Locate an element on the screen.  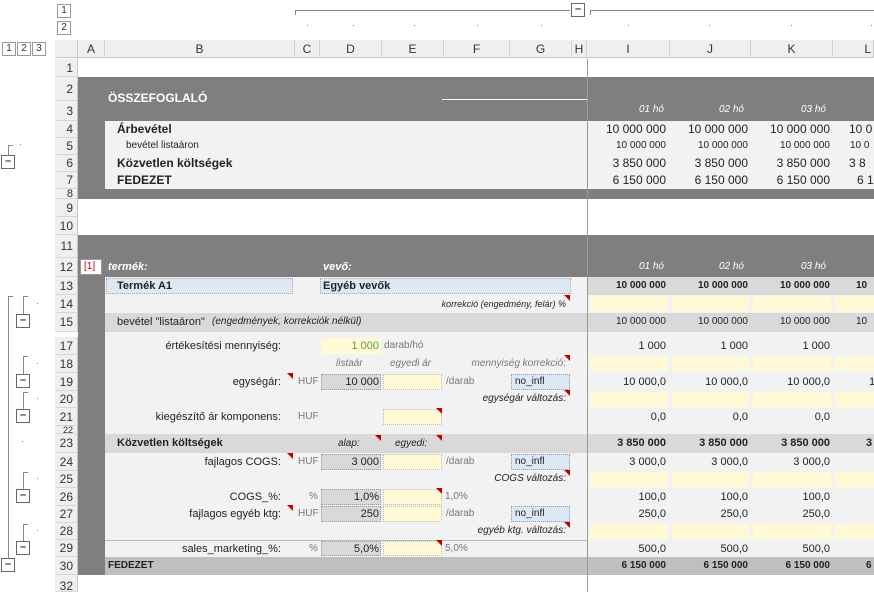
r21-m2: 0,0 is located at coordinates (740, 417).